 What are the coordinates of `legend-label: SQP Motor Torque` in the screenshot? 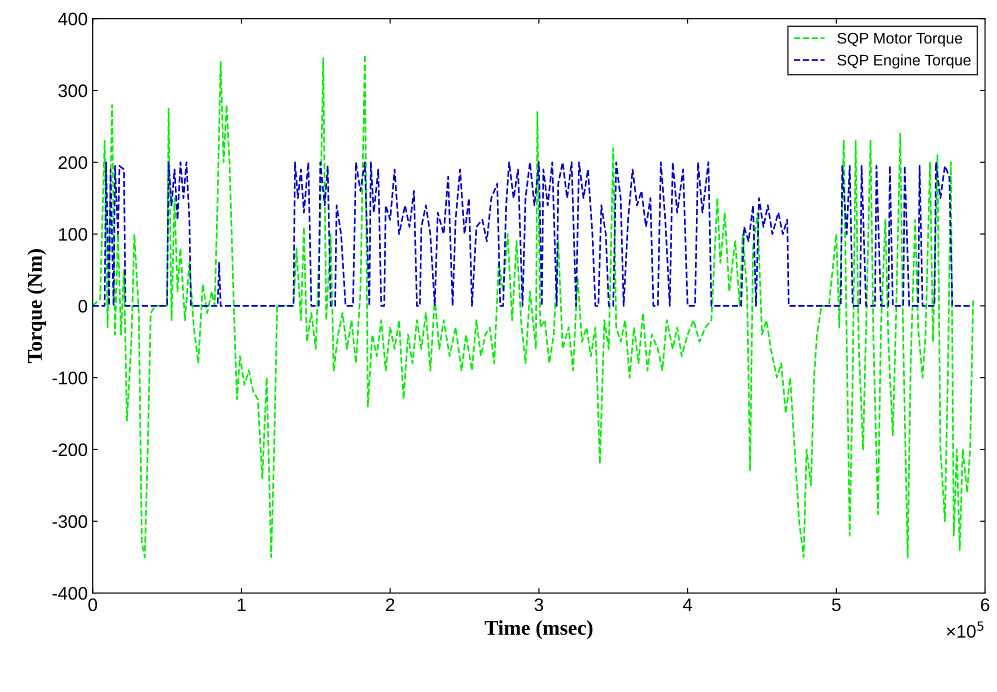 It's located at (899, 39).